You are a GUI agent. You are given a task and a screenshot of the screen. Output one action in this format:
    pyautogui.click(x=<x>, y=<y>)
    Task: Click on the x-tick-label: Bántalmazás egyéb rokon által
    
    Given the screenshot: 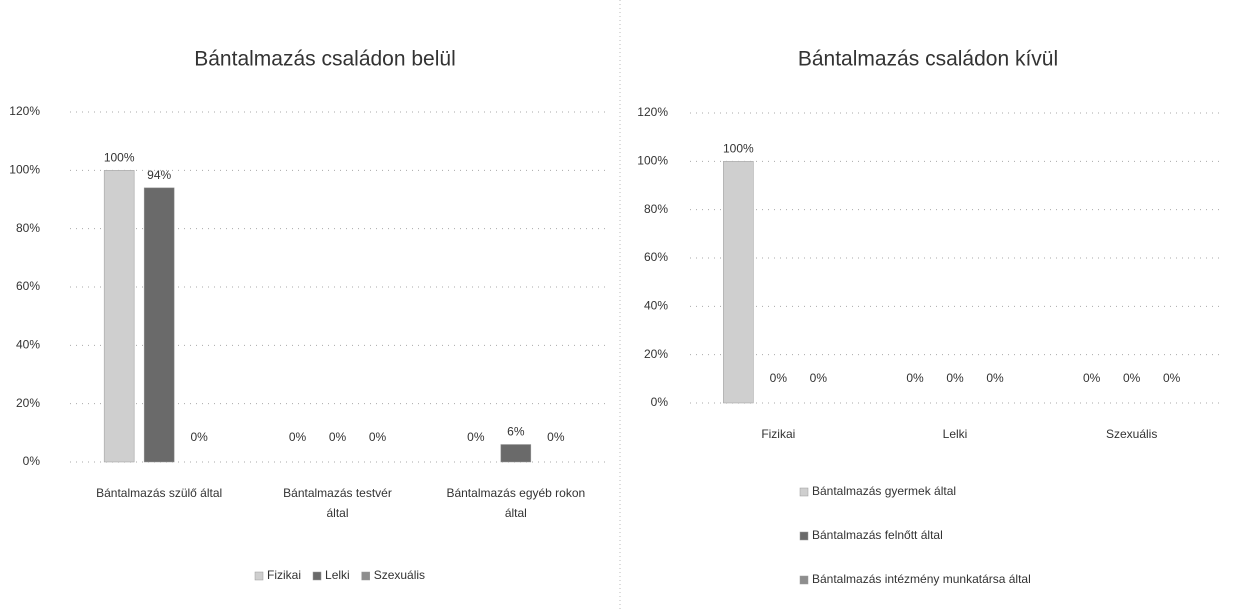 What is the action you would take?
    pyautogui.click(x=515, y=503)
    